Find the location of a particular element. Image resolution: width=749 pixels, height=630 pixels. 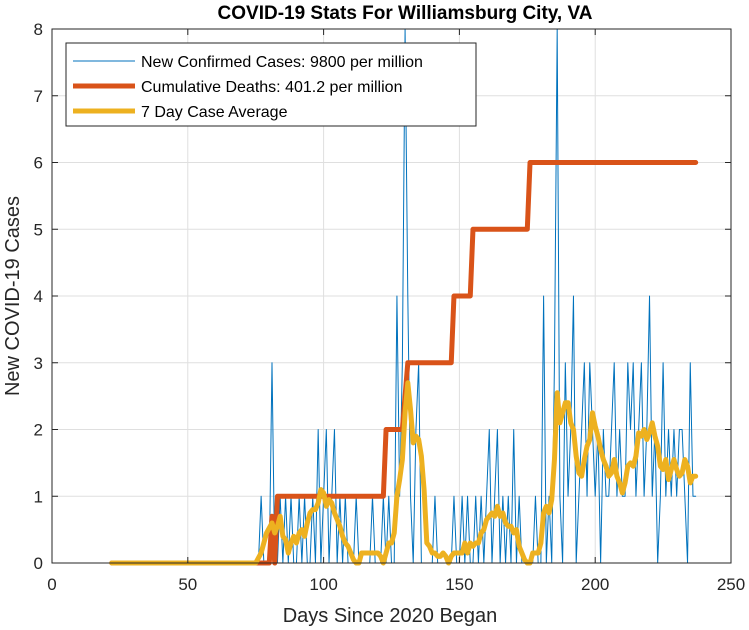

x-tick-label: 250 is located at coordinates (731, 584).